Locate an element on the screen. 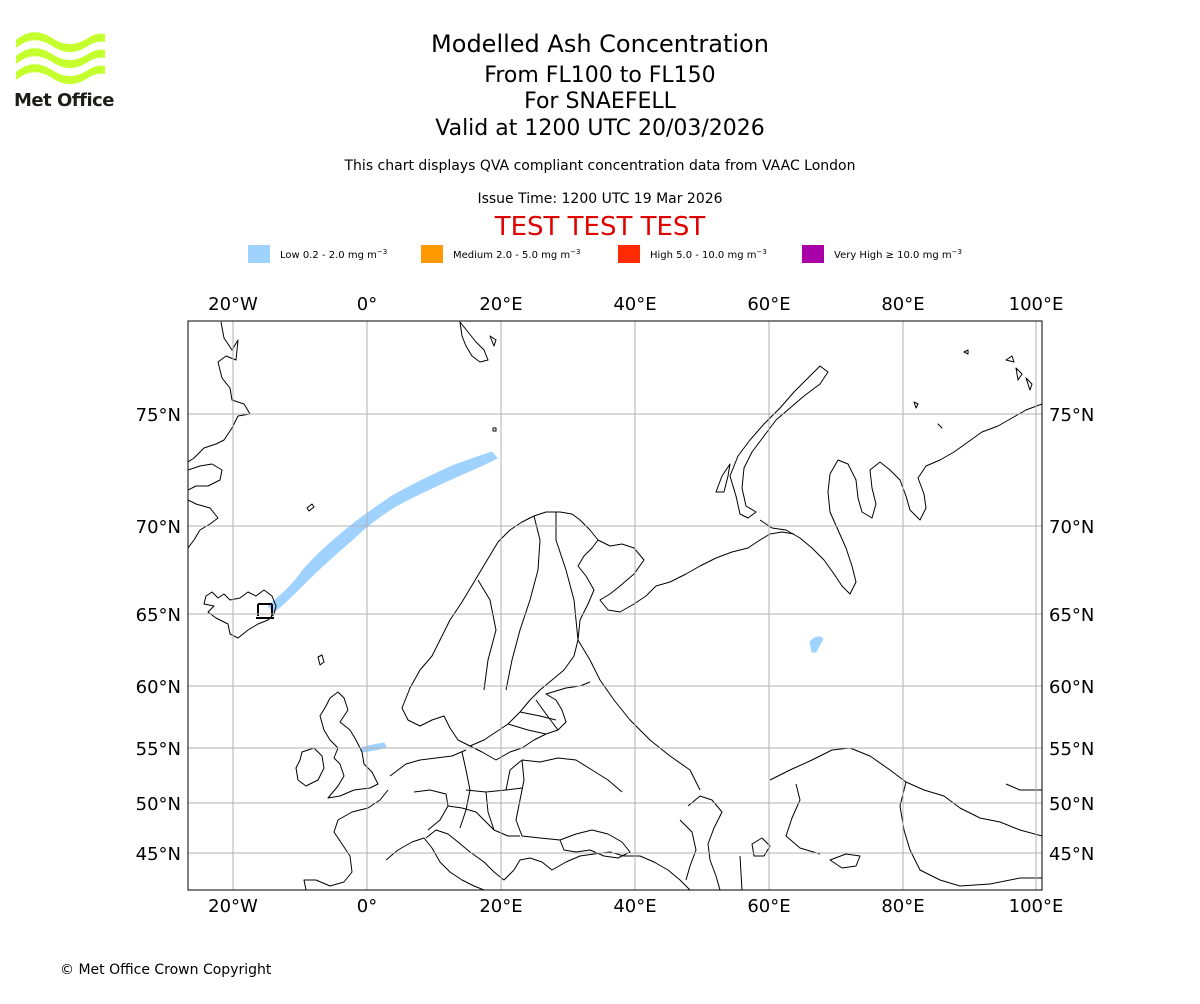 This screenshot has width=1200, height=1004. kola-white-sea-coastline is located at coordinates (696, 572).